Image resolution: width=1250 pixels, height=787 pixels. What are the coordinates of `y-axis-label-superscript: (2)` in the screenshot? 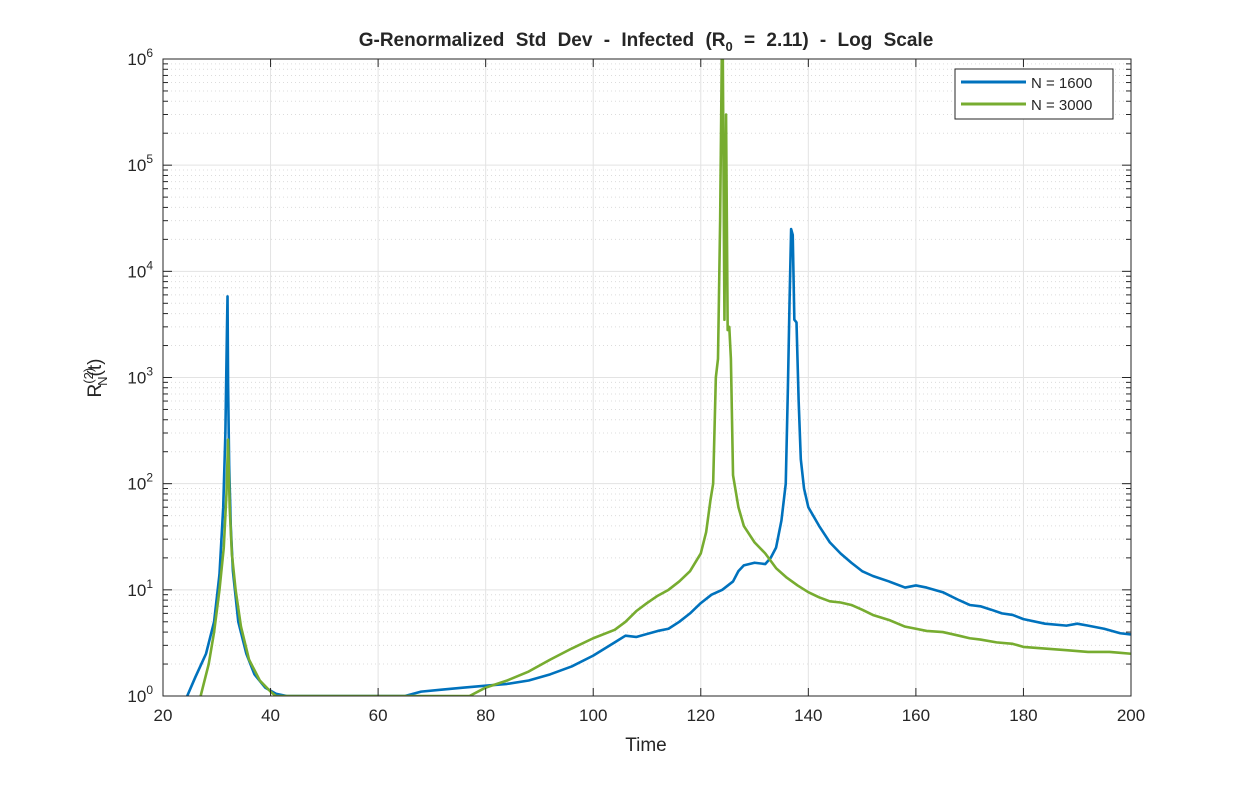 It's located at (88, 376).